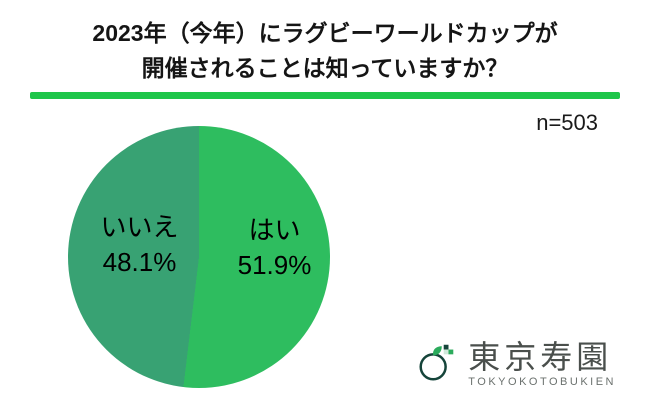 The width and height of the screenshot is (650, 408). I want to click on pie-label-no-text: いいえ, so click(139, 227).